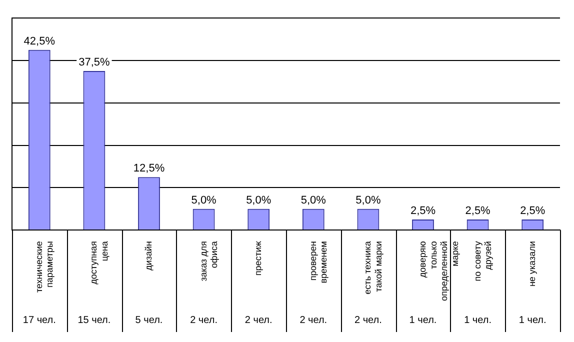 The width and height of the screenshot is (574, 342). Describe the element at coordinates (39, 320) in the screenshot. I see `text: 17 чел.` at that location.